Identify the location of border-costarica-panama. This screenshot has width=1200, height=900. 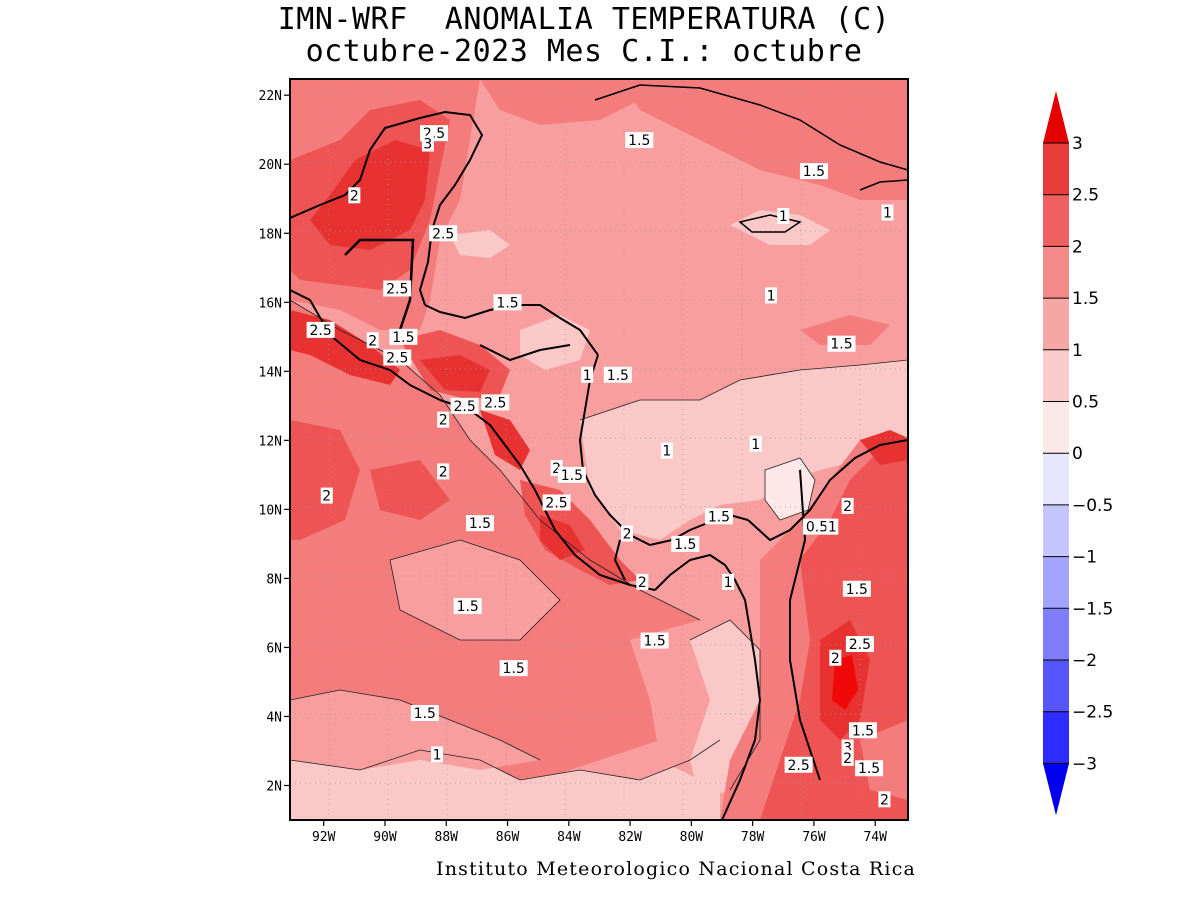
(619, 560).